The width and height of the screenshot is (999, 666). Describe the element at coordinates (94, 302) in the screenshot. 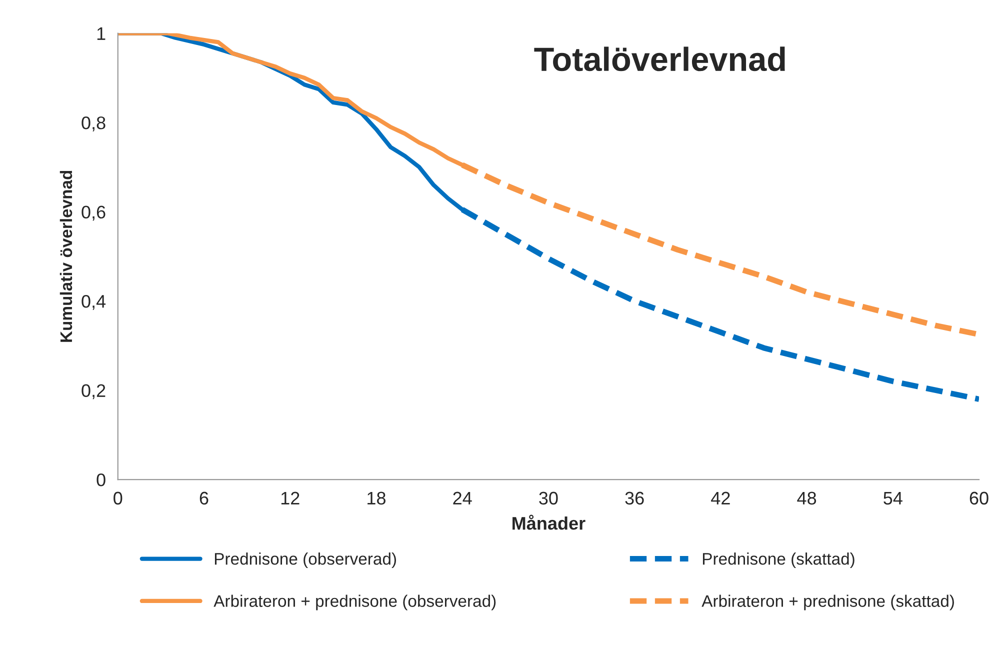

I see `y-tick-label: 0,4` at that location.